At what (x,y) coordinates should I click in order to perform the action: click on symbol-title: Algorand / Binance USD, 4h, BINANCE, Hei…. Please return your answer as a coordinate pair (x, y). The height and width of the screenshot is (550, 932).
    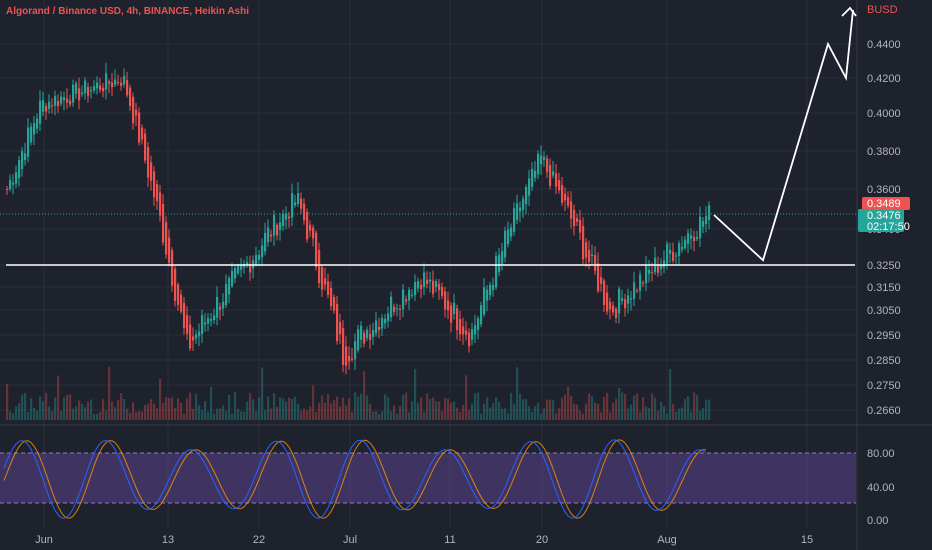
    Looking at the image, I should click on (127, 11).